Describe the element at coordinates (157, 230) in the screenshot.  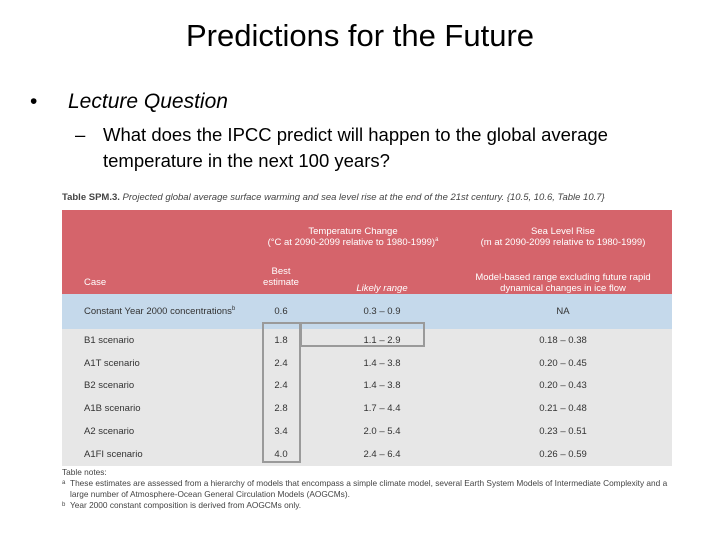
I see `empty-header` at that location.